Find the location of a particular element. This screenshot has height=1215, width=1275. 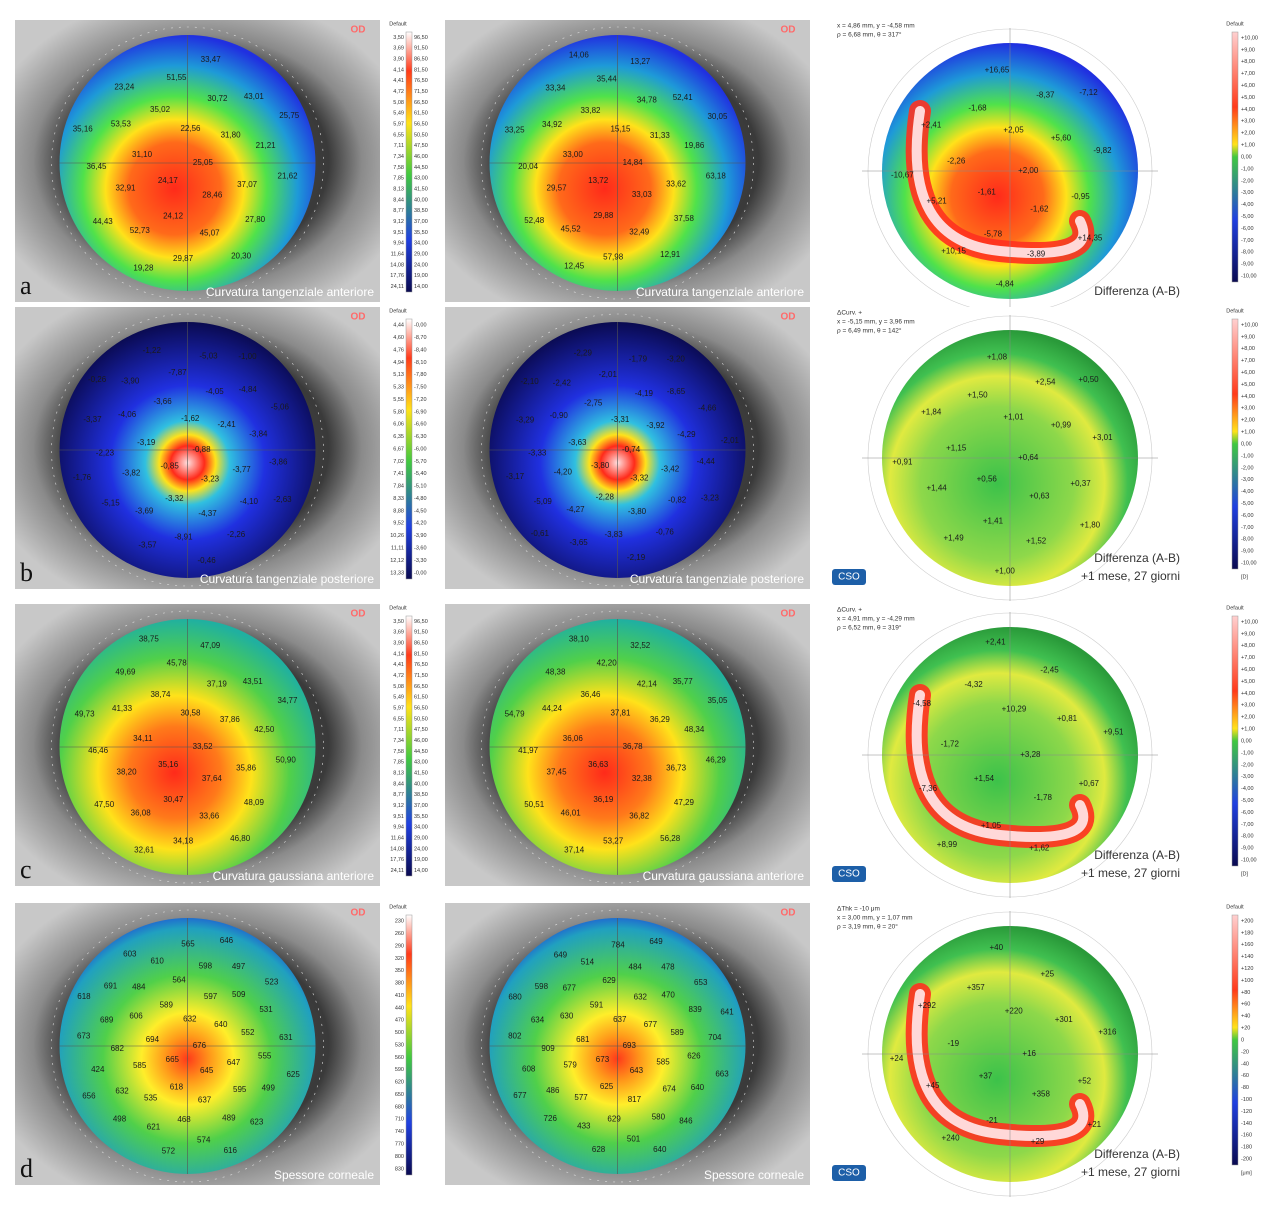

scale-tick-label: 43,00 is located at coordinates (421, 179).